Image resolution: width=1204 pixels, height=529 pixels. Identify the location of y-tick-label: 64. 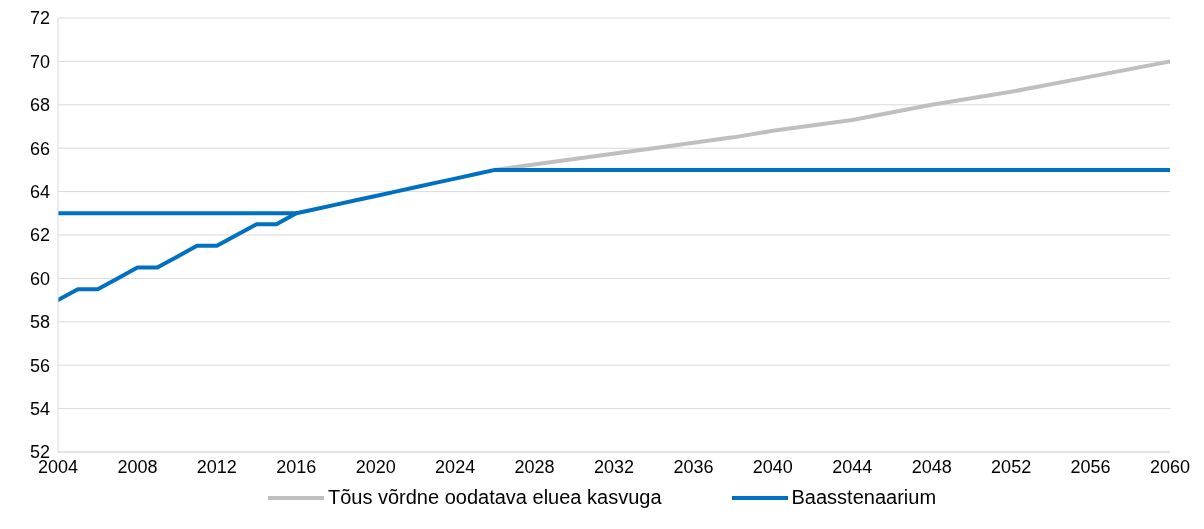
(39, 191).